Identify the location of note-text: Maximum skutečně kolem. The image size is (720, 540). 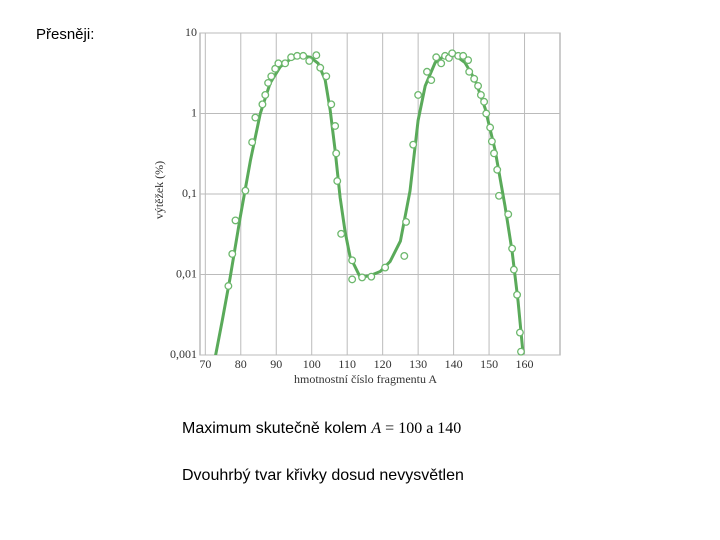
(277, 428).